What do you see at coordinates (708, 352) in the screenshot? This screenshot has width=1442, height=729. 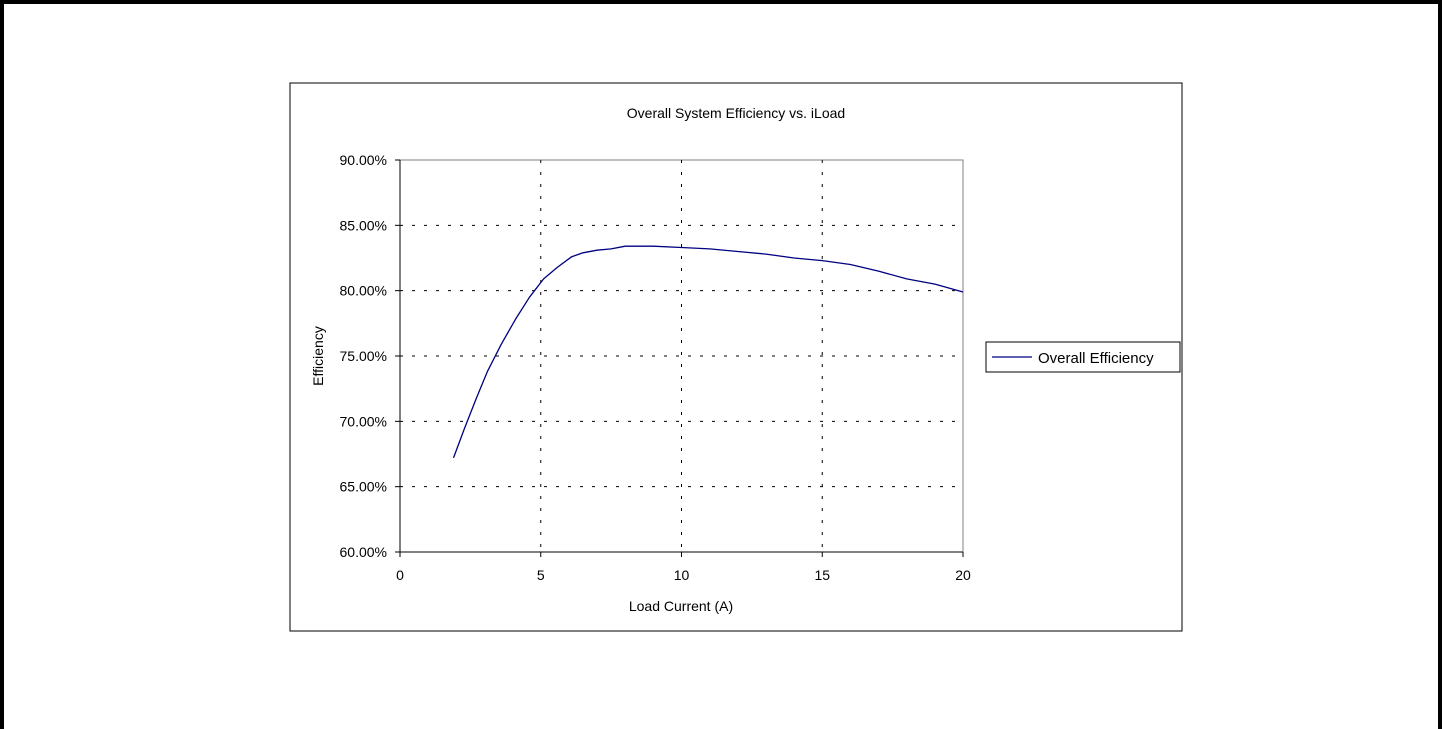 I see `series-line-overall-efficiency` at bounding box center [708, 352].